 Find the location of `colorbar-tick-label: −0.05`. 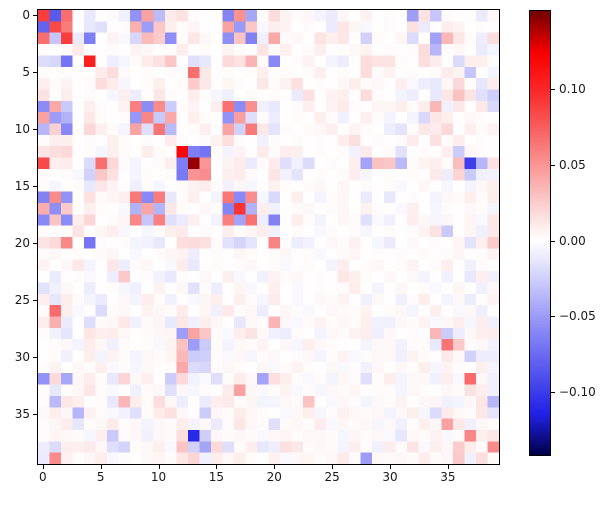

colorbar-tick-label: −0.05 is located at coordinates (577, 316).